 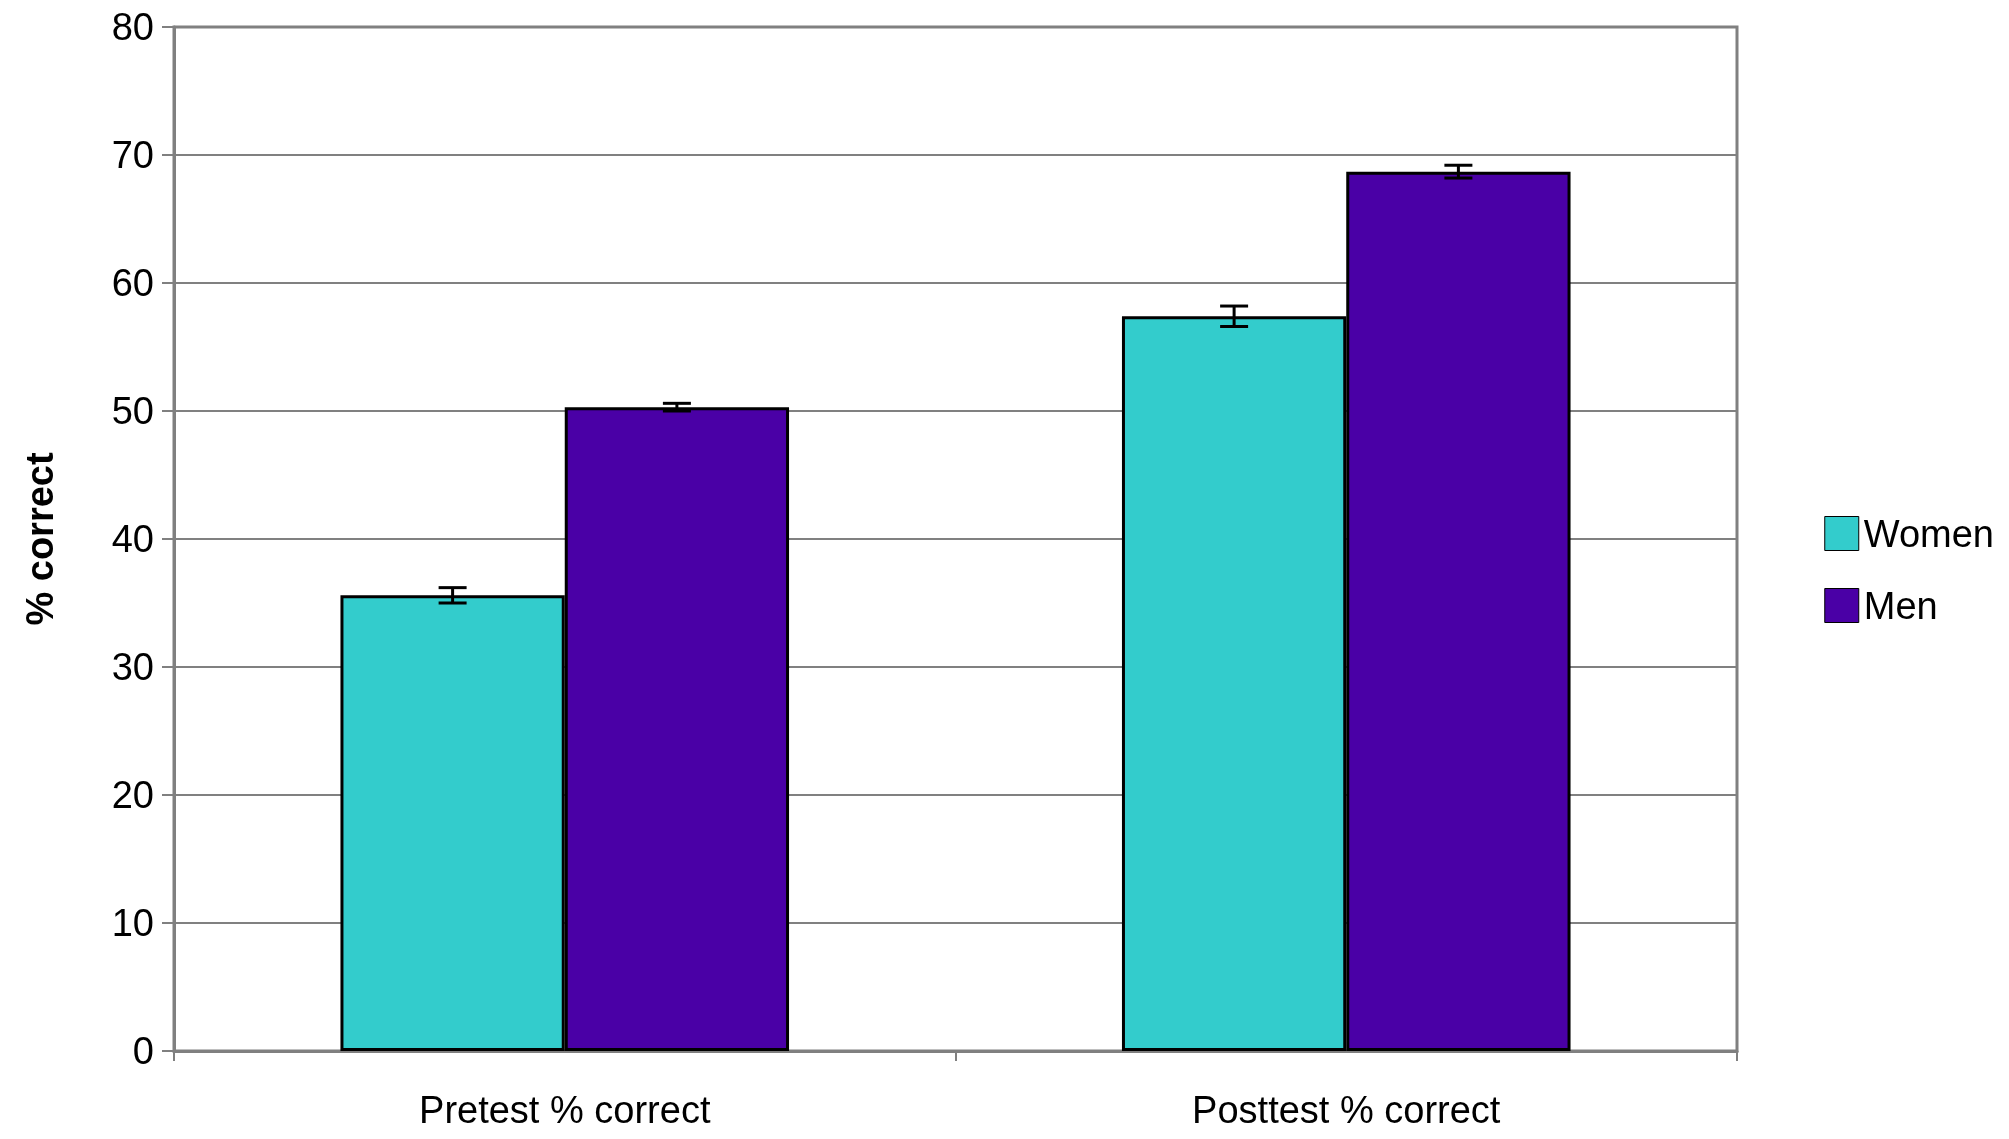 I want to click on y-tick-label: 20, so click(x=132, y=795).